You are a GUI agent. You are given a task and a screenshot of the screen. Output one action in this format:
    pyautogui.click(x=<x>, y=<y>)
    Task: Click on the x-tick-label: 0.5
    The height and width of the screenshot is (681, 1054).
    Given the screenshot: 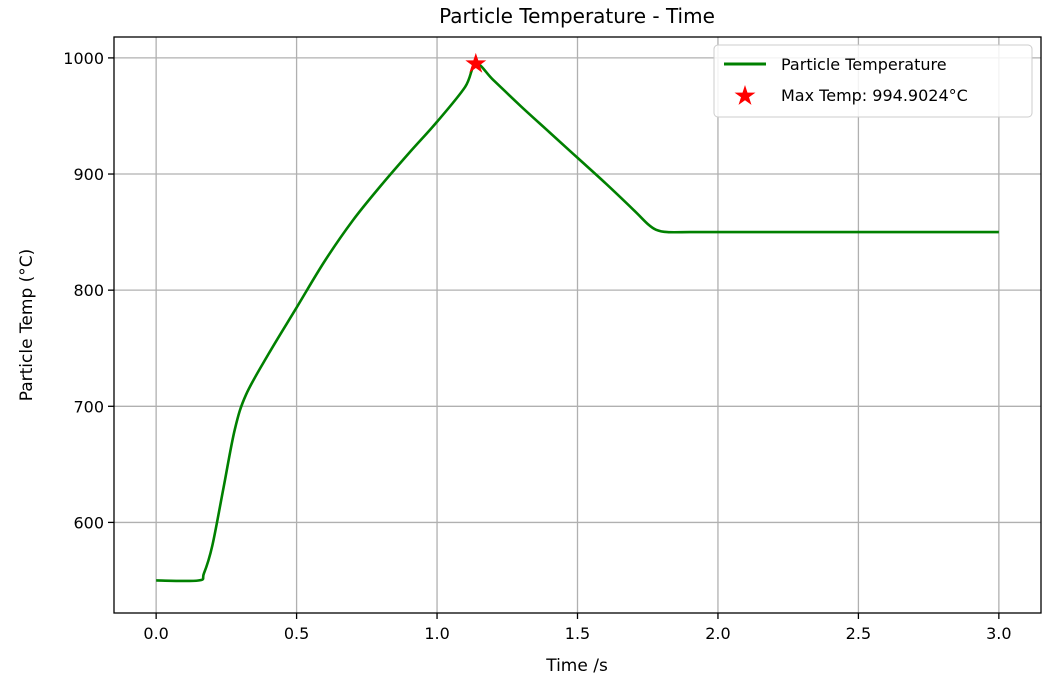 What is the action you would take?
    pyautogui.click(x=296, y=633)
    